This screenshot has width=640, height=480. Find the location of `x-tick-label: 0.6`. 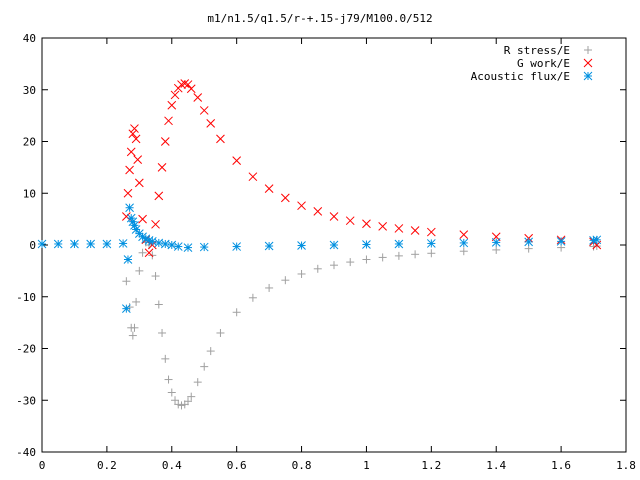

x-tick-label: 0.6 is located at coordinates (237, 465).